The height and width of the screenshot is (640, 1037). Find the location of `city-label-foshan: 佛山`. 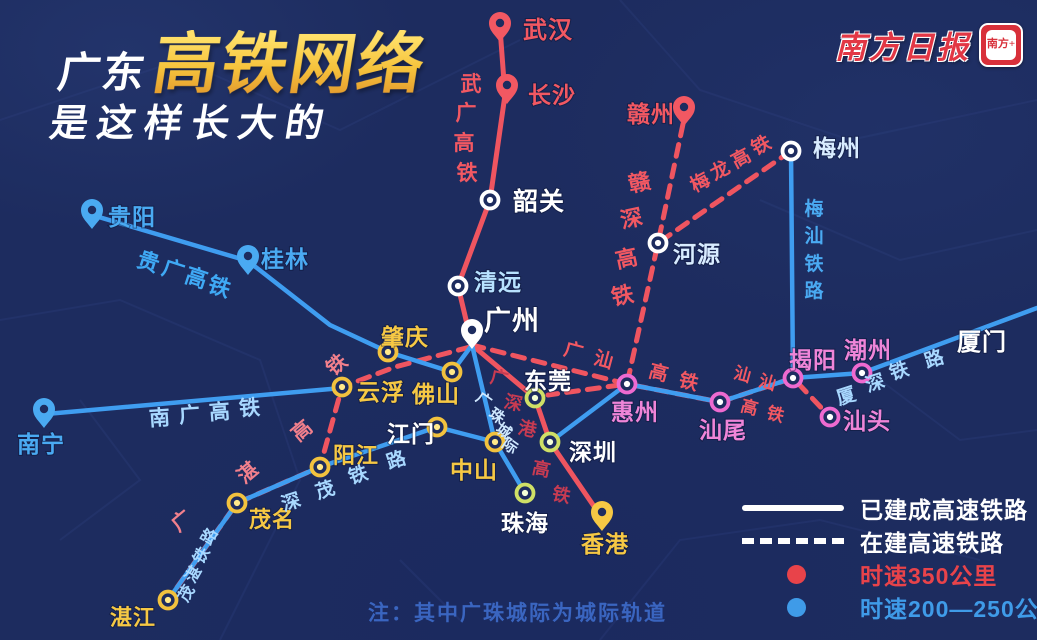

city-label-foshan: 佛山 is located at coordinates (435, 394).